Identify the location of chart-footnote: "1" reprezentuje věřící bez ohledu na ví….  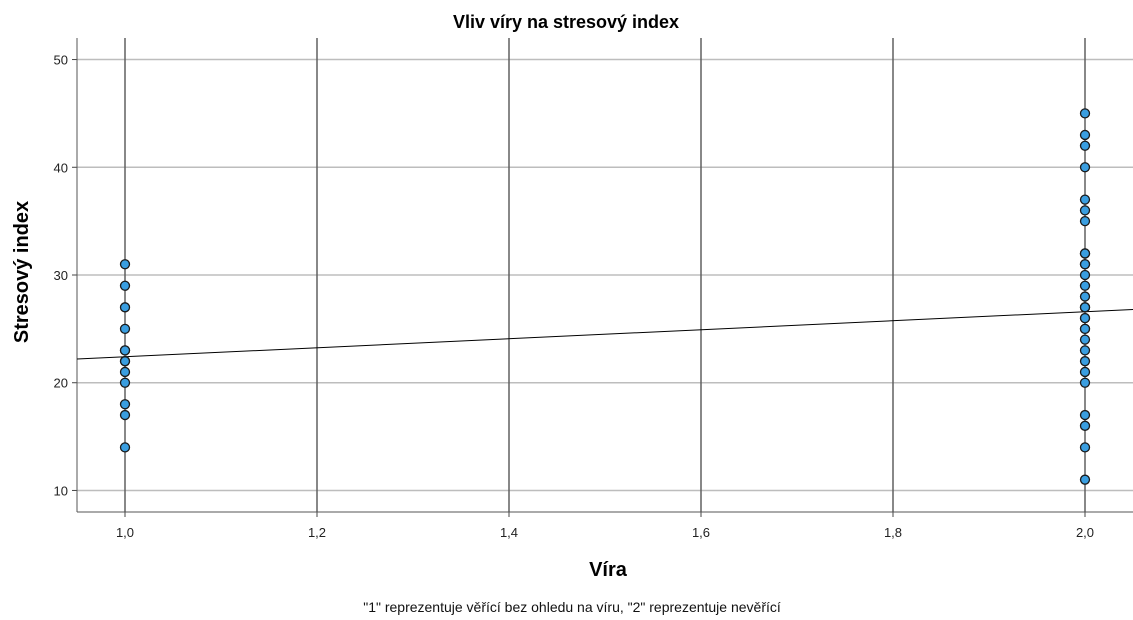
(572, 607).